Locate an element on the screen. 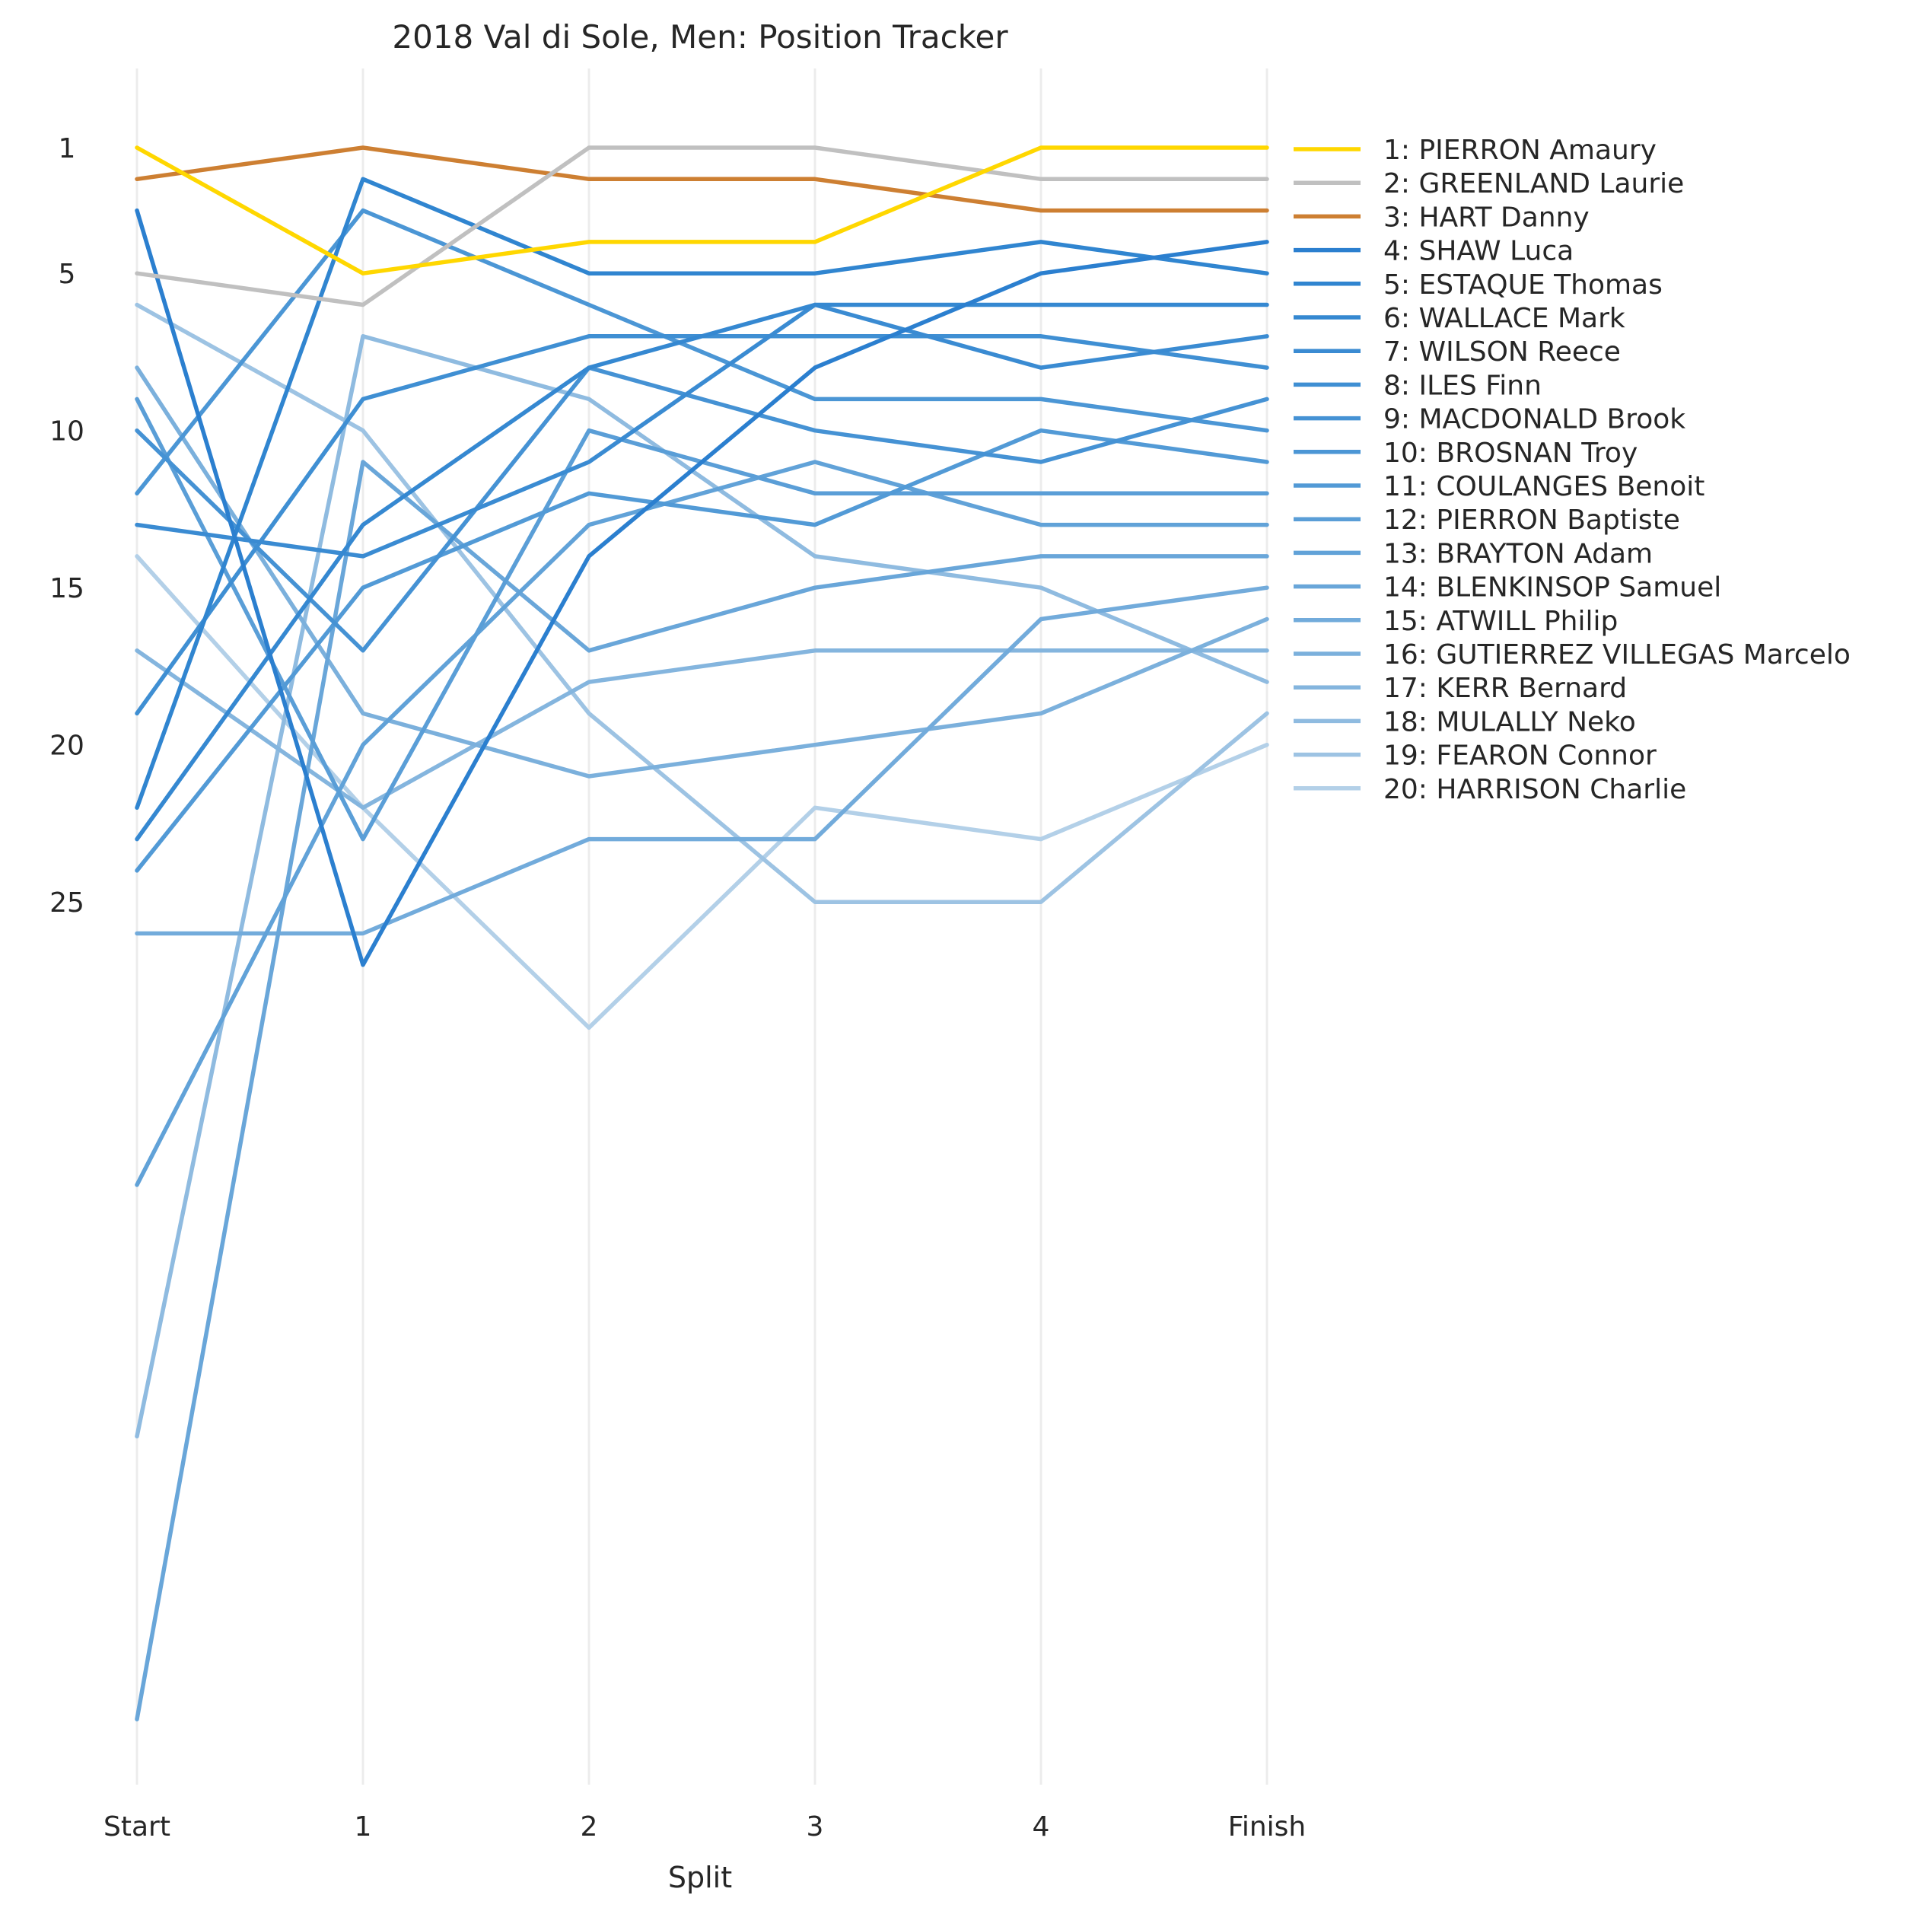 The width and height of the screenshot is (1932, 1911). legend-entry: 19: FEARON Connor is located at coordinates (1520, 756).